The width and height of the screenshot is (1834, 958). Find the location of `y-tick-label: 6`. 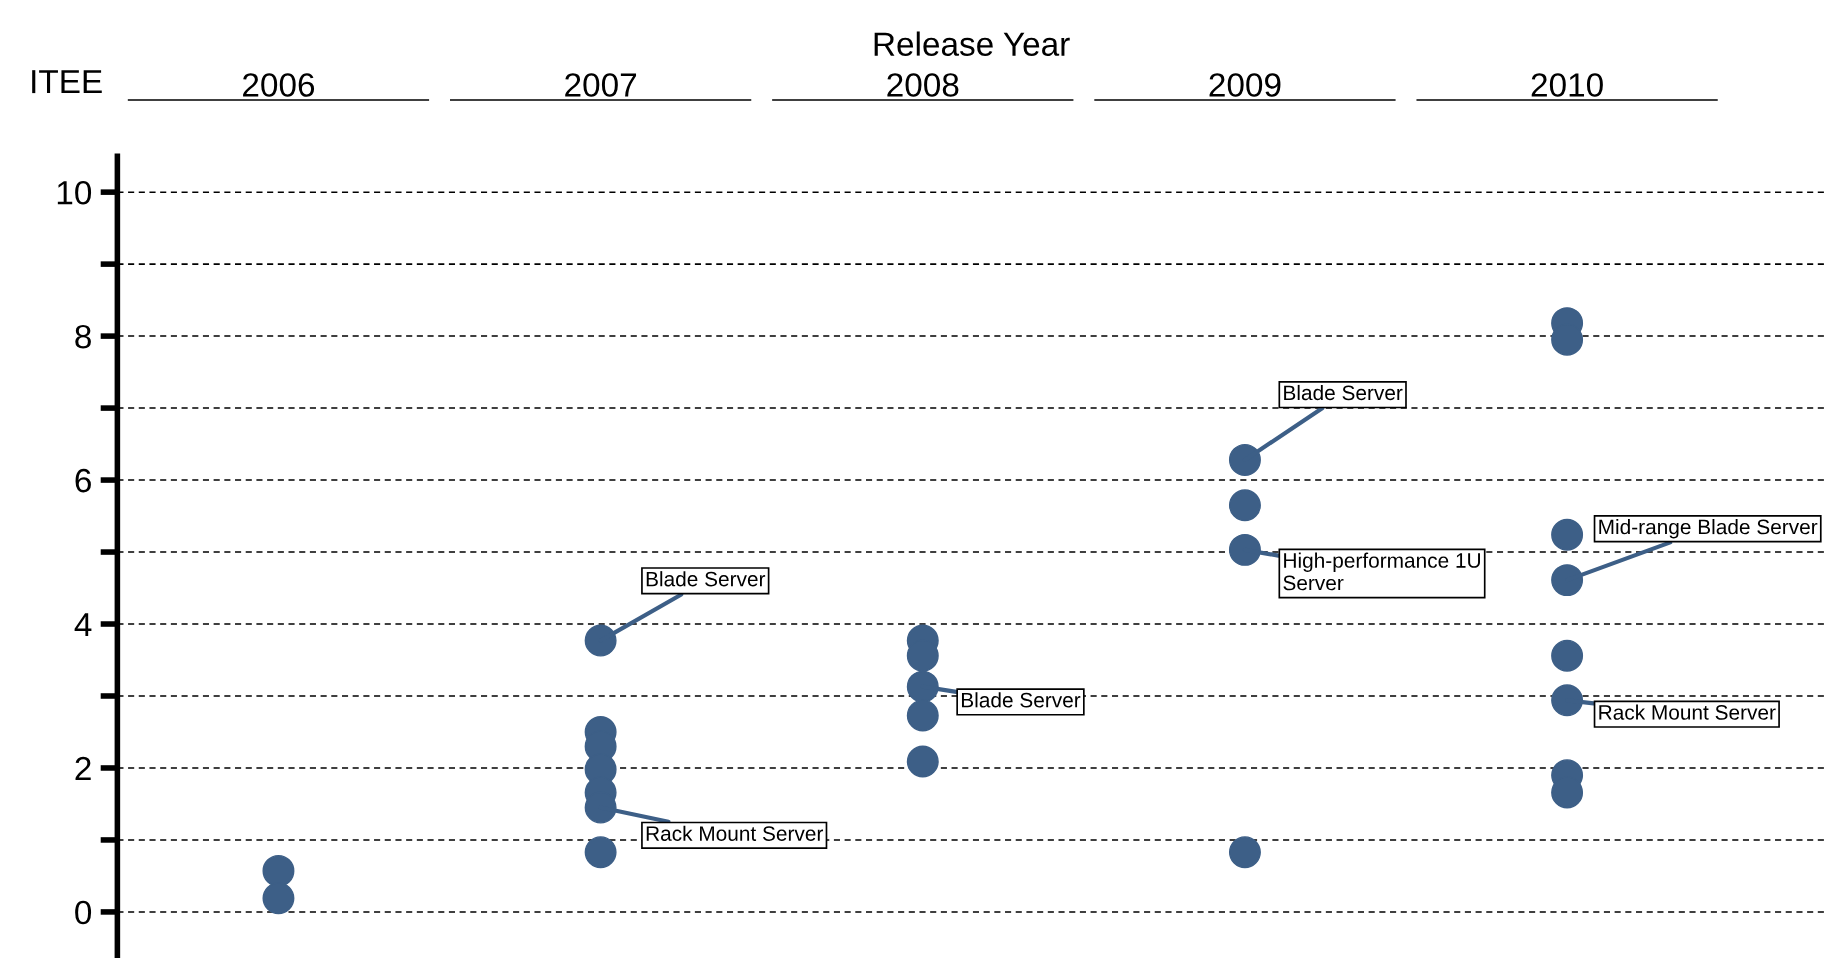

y-tick-label: 6 is located at coordinates (83, 480).